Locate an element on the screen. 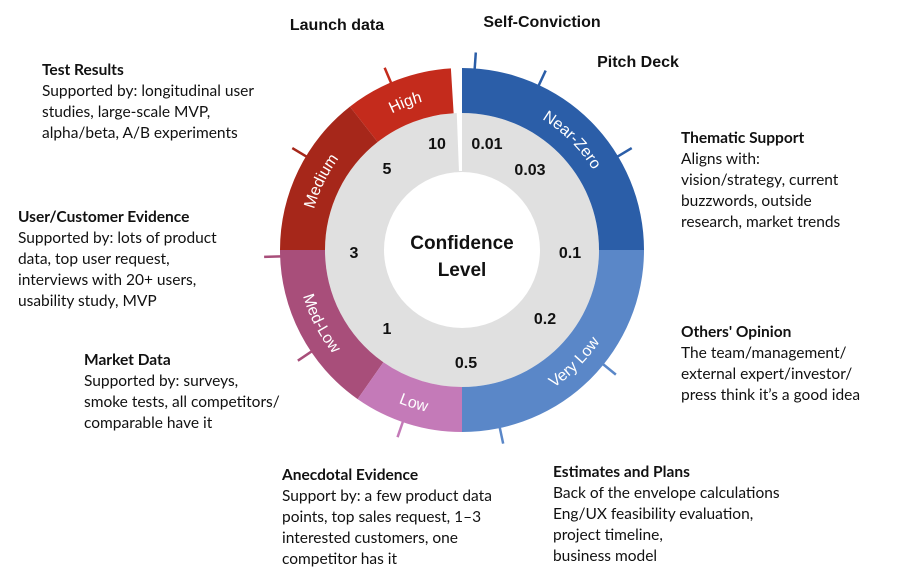 The width and height of the screenshot is (900, 582). annotation-line: Back of the envelope calculations is located at coordinates (666, 493).